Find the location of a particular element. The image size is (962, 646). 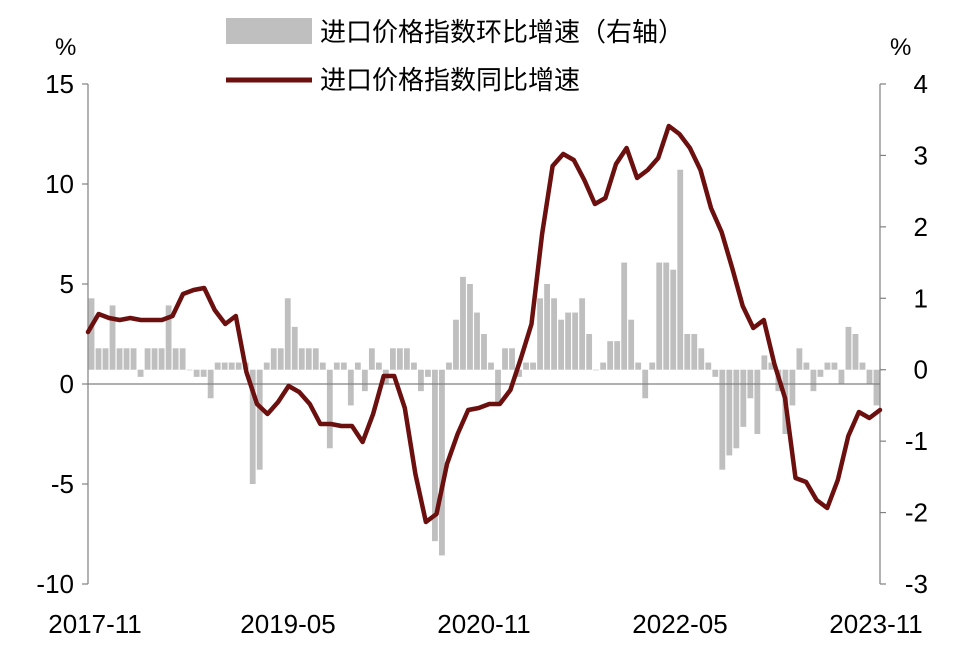

left-tick-label: 5 is located at coordinates (67, 284).